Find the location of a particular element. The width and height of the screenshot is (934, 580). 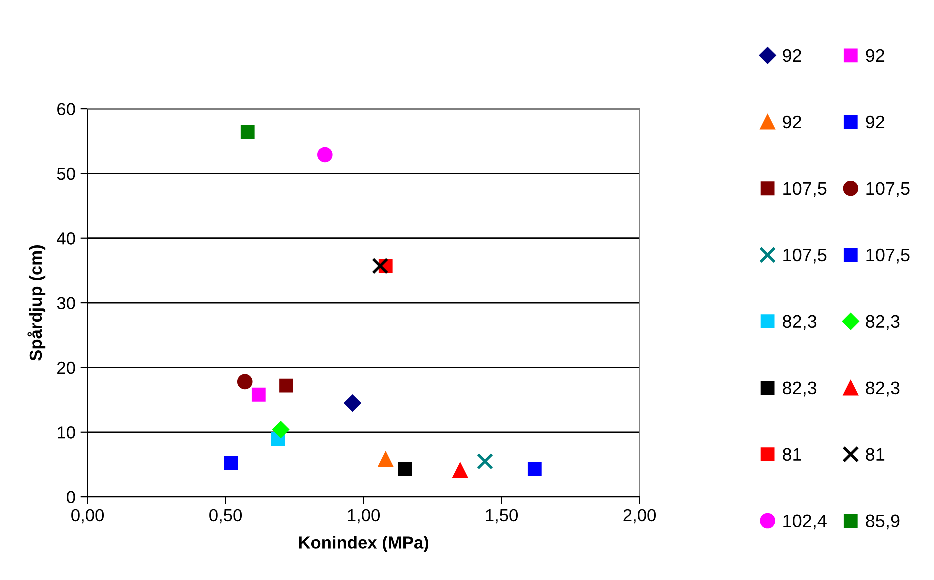

y-tick-label: 30 is located at coordinates (66, 303).